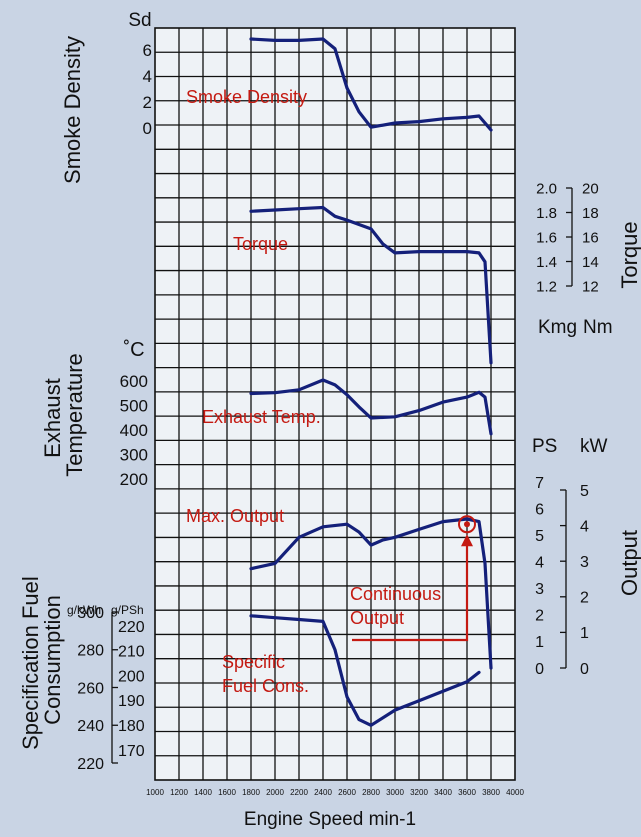  I want to click on output-unit-ps: PS, so click(544, 446).